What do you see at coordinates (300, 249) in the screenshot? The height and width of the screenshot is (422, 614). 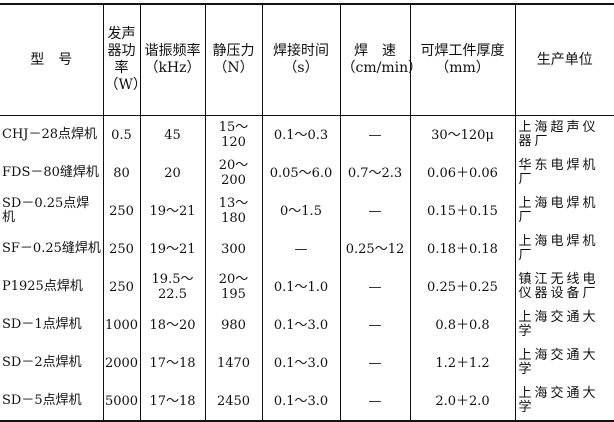 I see `cell-weld-time: —` at bounding box center [300, 249].